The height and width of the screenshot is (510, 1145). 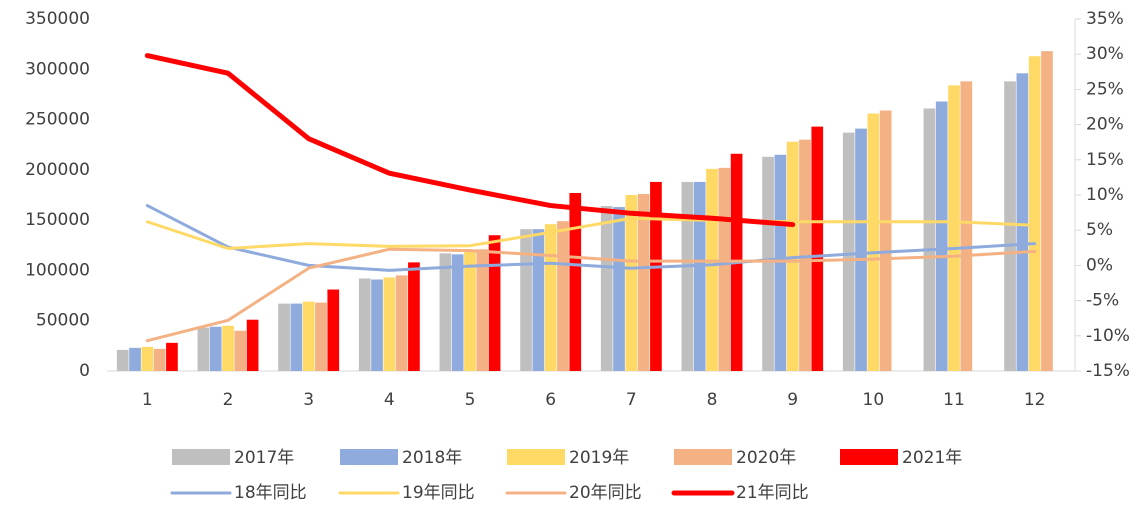 What do you see at coordinates (228, 400) in the screenshot?
I see `x-tick-label: 2` at bounding box center [228, 400].